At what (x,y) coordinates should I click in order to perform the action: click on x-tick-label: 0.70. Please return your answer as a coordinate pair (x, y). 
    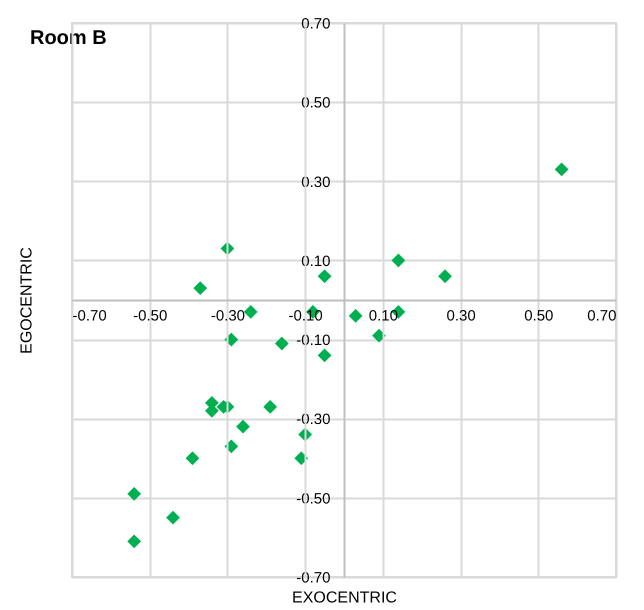
    Looking at the image, I should click on (601, 316).